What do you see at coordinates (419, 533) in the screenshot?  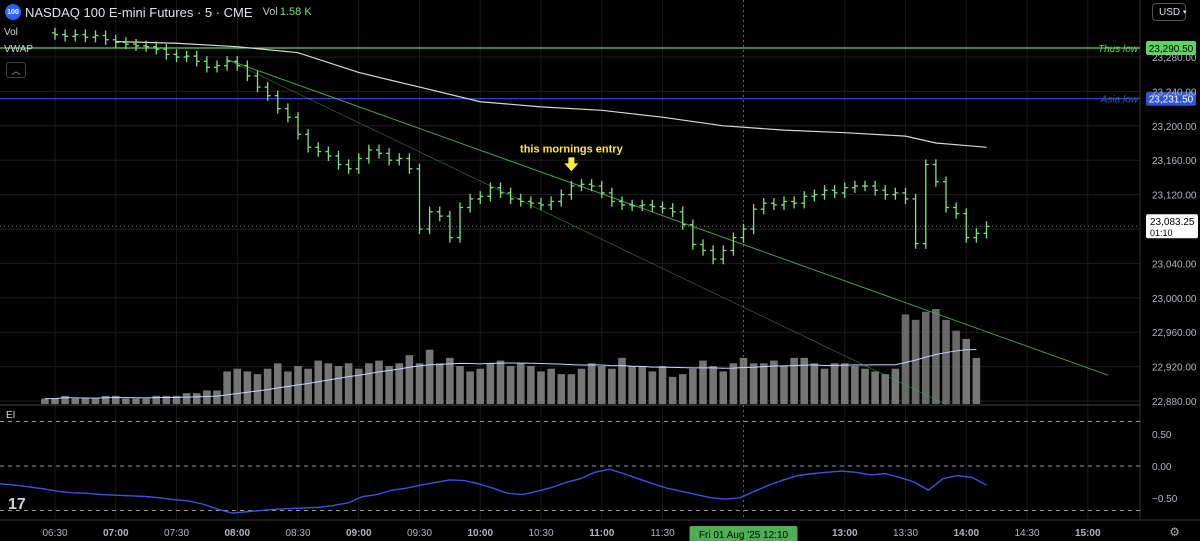 I see `time-axis-tick-label: 09:30` at bounding box center [419, 533].